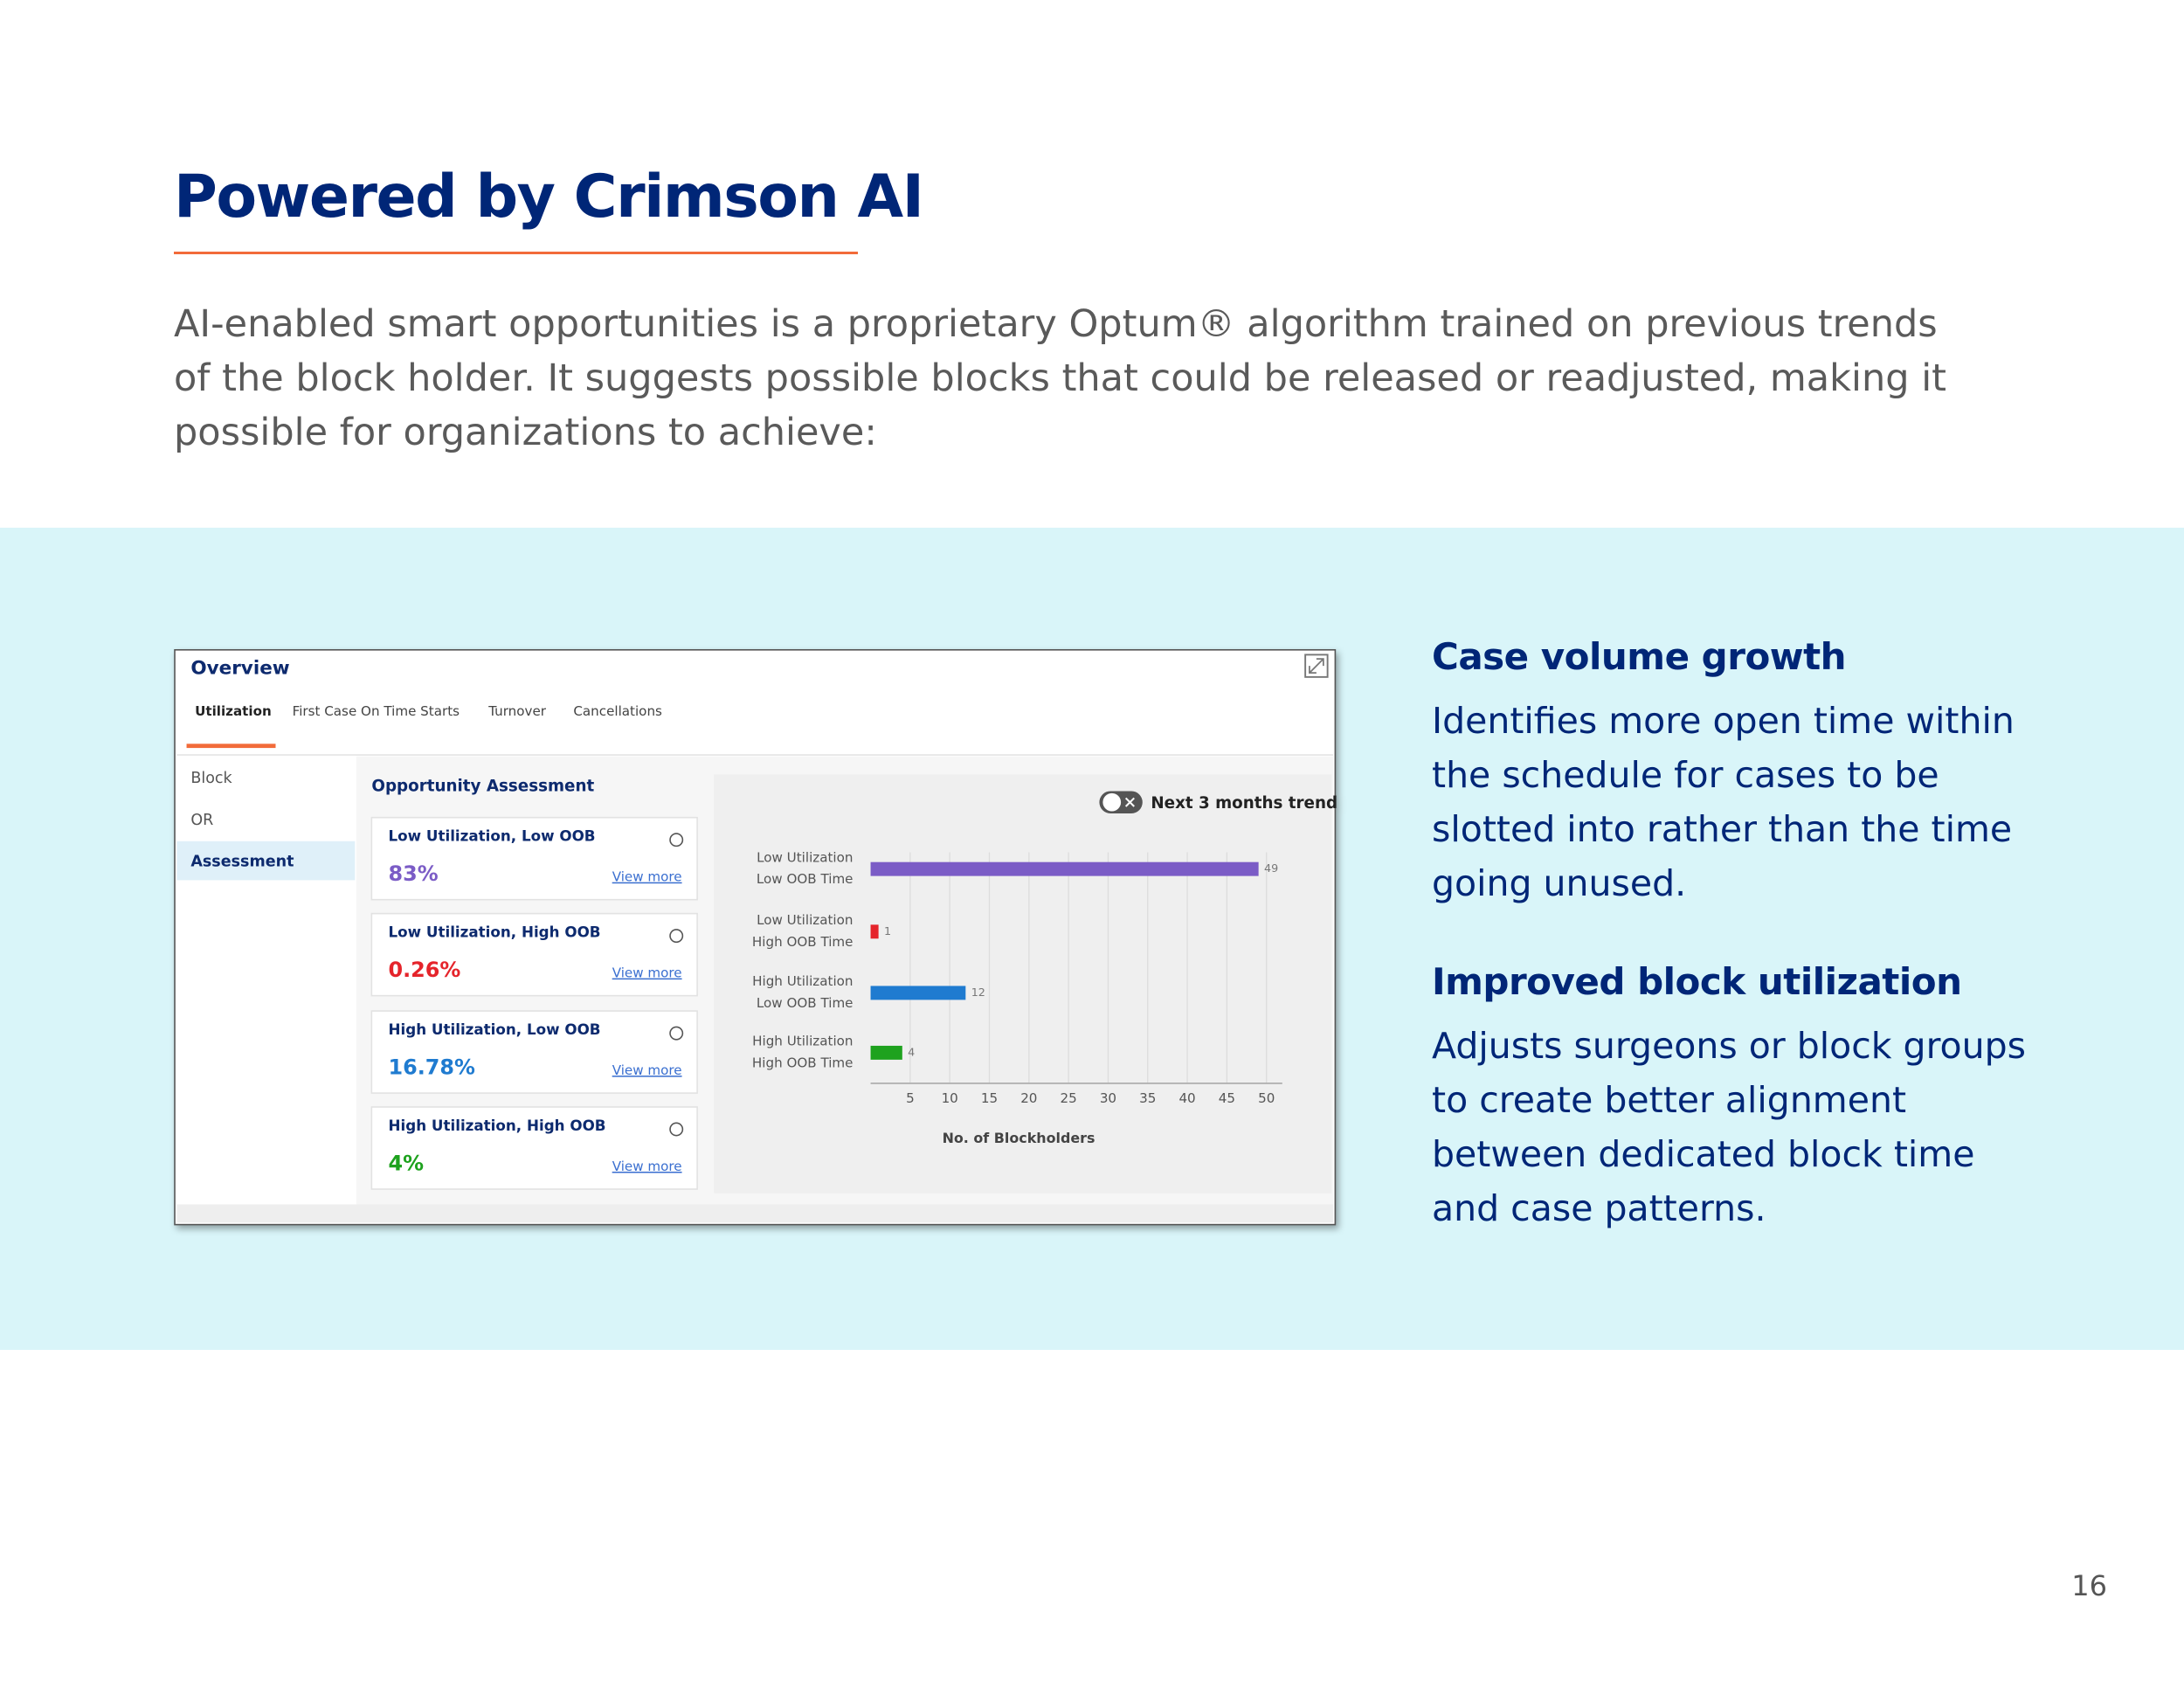  What do you see at coordinates (911, 1052) in the screenshot?
I see `value-label: 4` at bounding box center [911, 1052].